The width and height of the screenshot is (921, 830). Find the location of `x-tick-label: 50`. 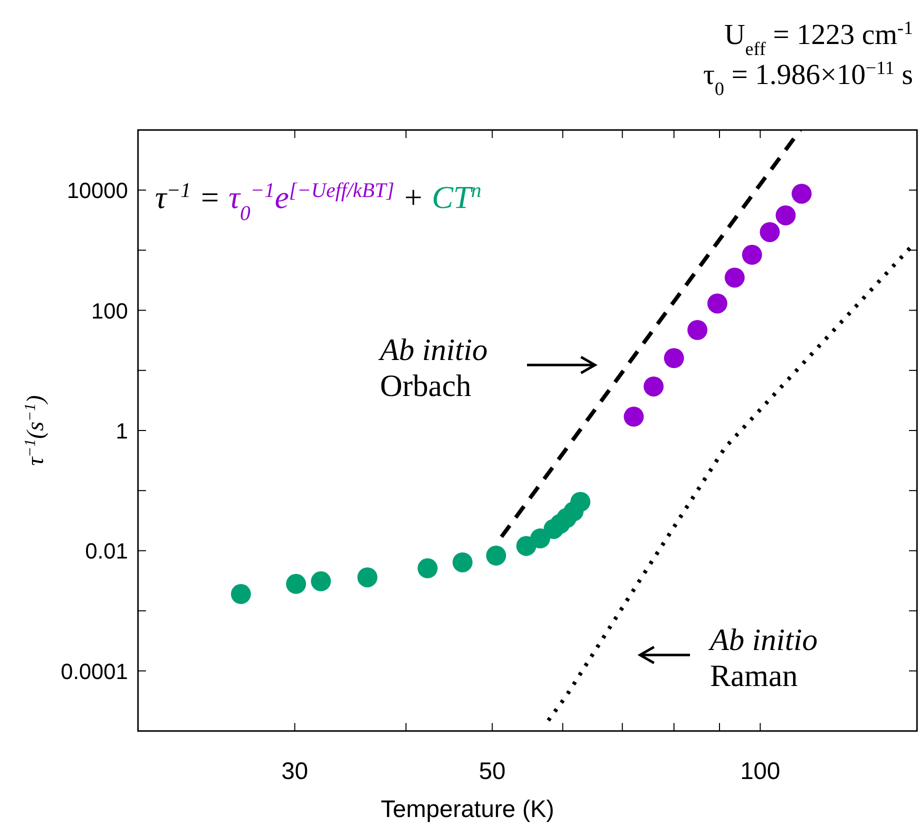

x-tick-label: 50 is located at coordinates (492, 771).